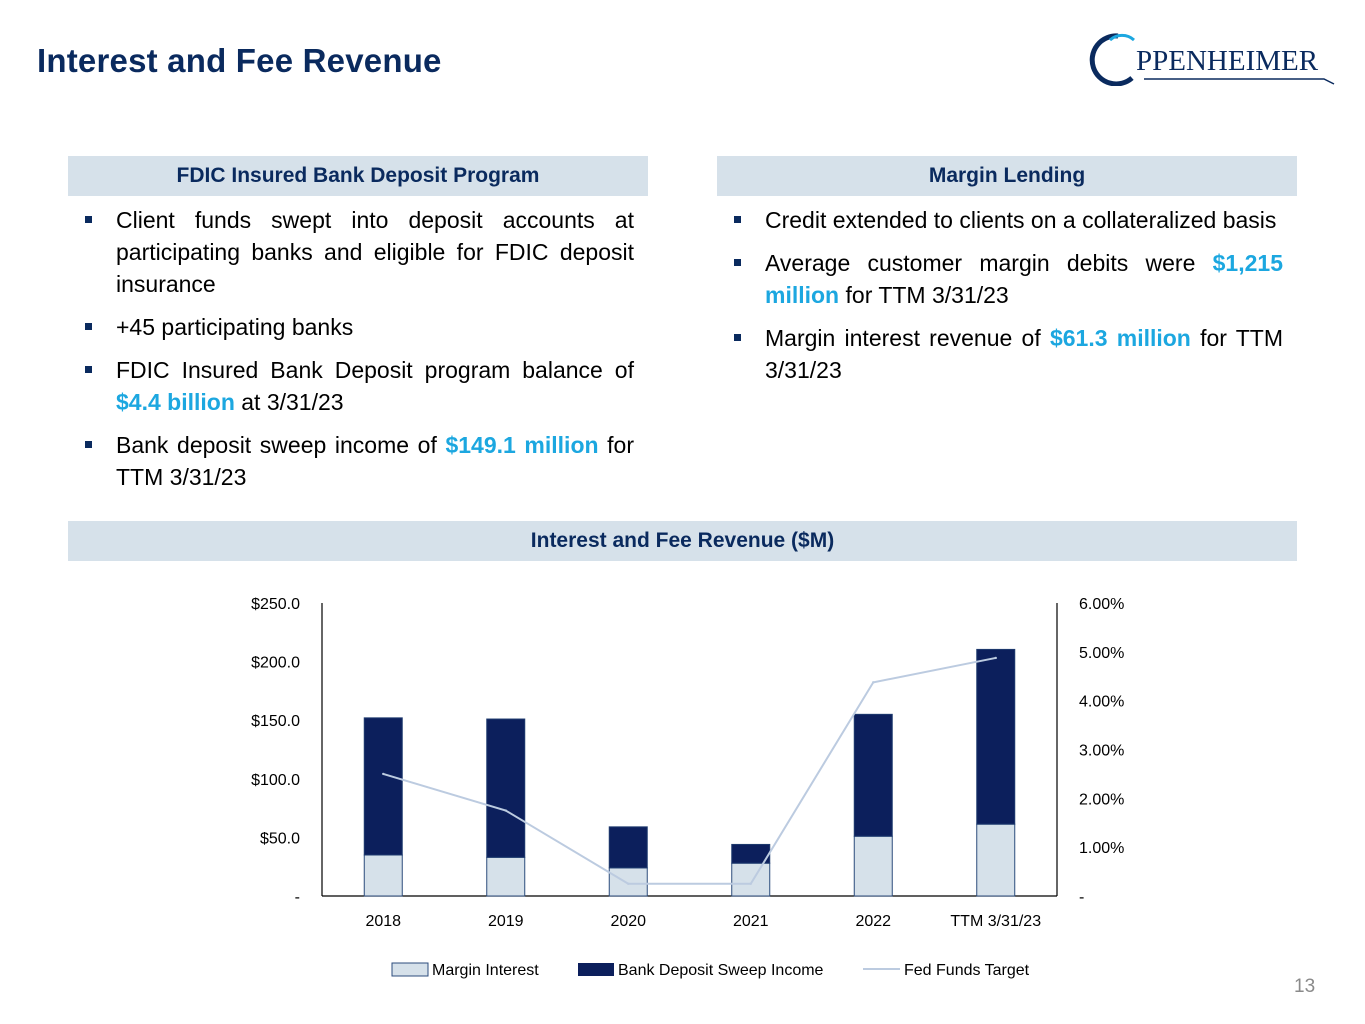 The image size is (1365, 1024). What do you see at coordinates (721, 970) in the screenshot?
I see `legend-bank-deposit-label: Bank Deposit Sweep Income` at bounding box center [721, 970].